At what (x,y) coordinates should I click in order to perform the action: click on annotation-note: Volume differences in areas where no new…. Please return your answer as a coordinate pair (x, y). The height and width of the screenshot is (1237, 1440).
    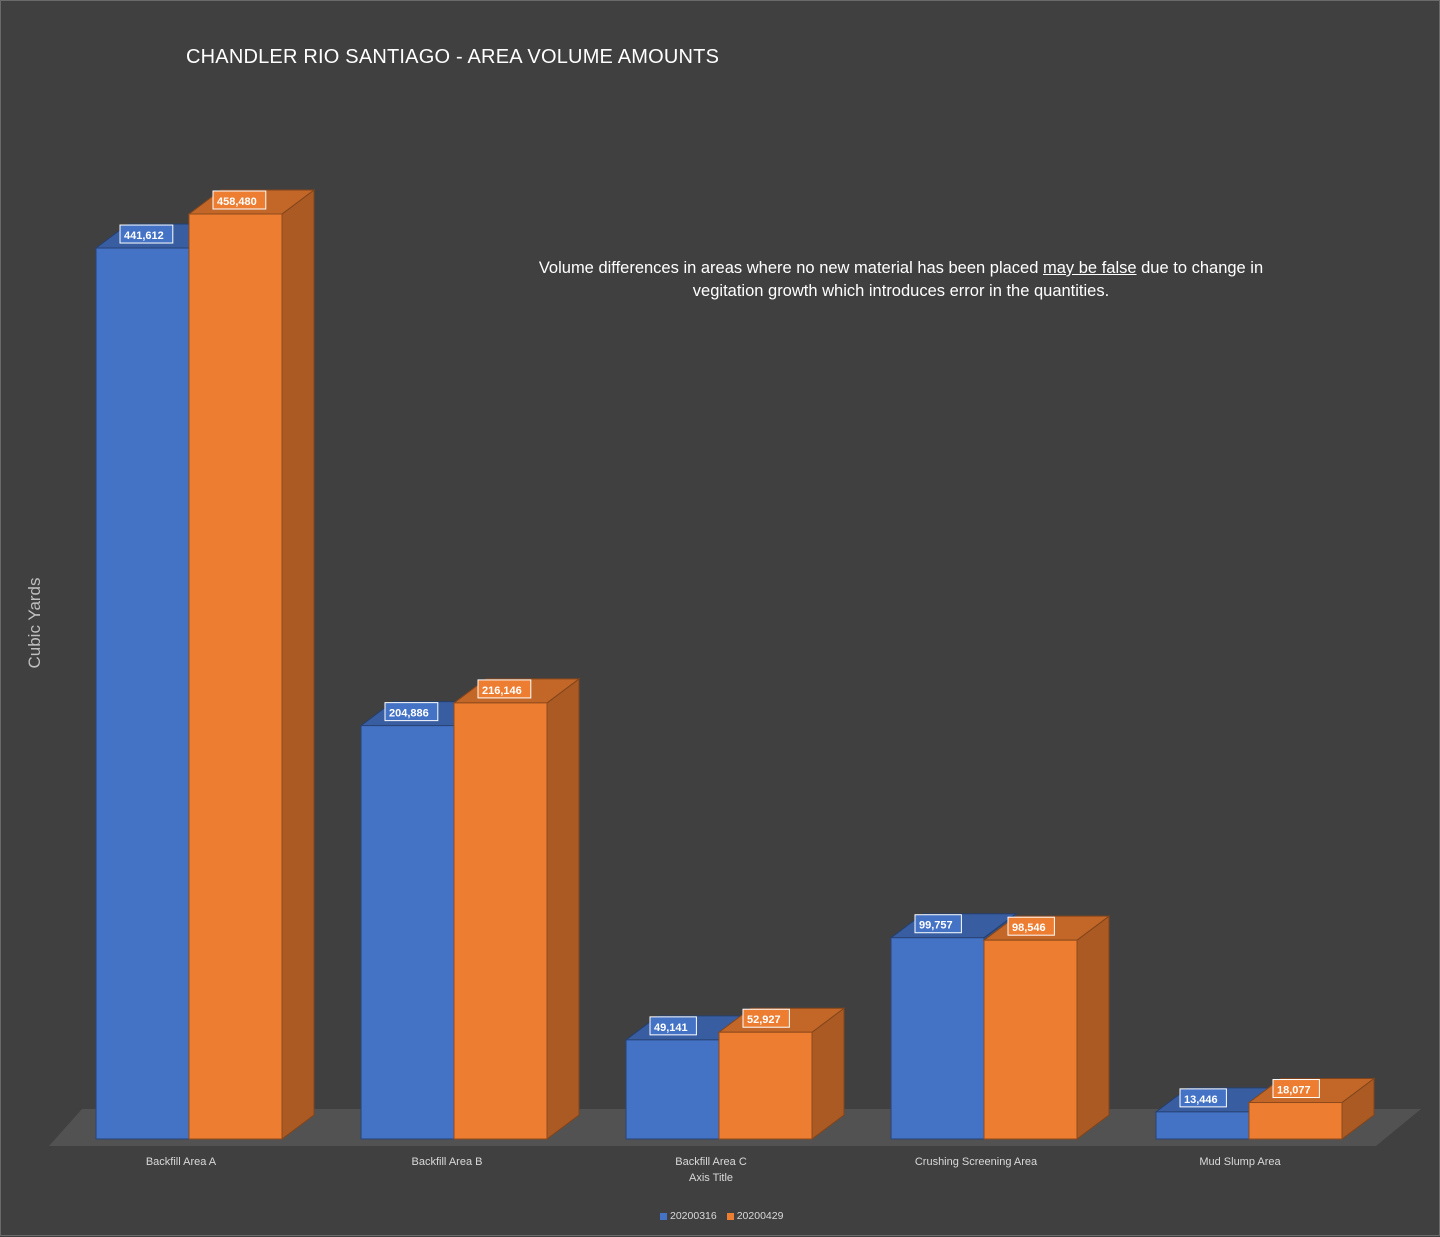
    Looking at the image, I should click on (901, 280).